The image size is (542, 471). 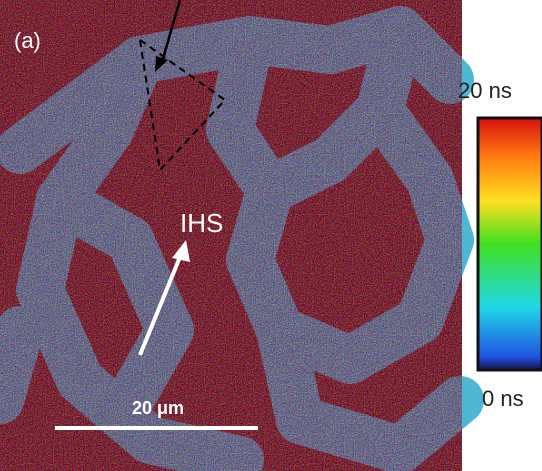 What do you see at coordinates (485, 90) in the screenshot?
I see `colorbar-max: 20 ns` at bounding box center [485, 90].